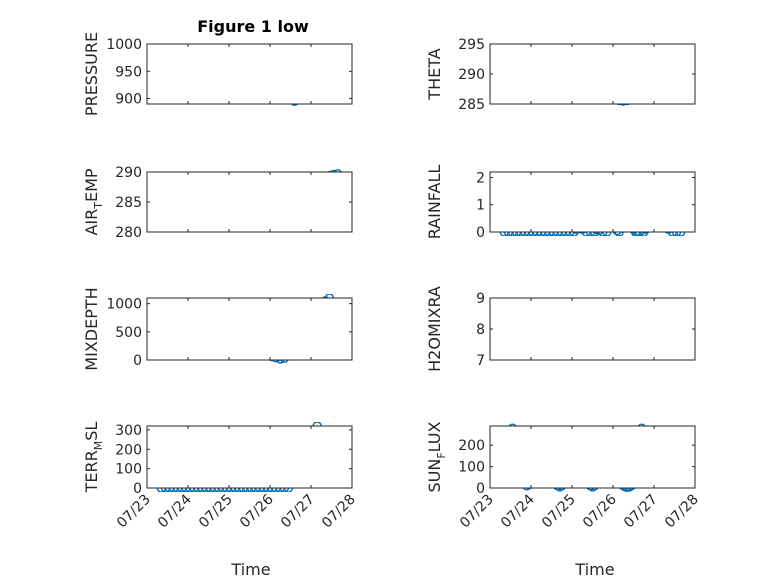 The image size is (778, 583). I want to click on panel-pressure: 900 950 1000 PRESSURE, so click(217, 74).